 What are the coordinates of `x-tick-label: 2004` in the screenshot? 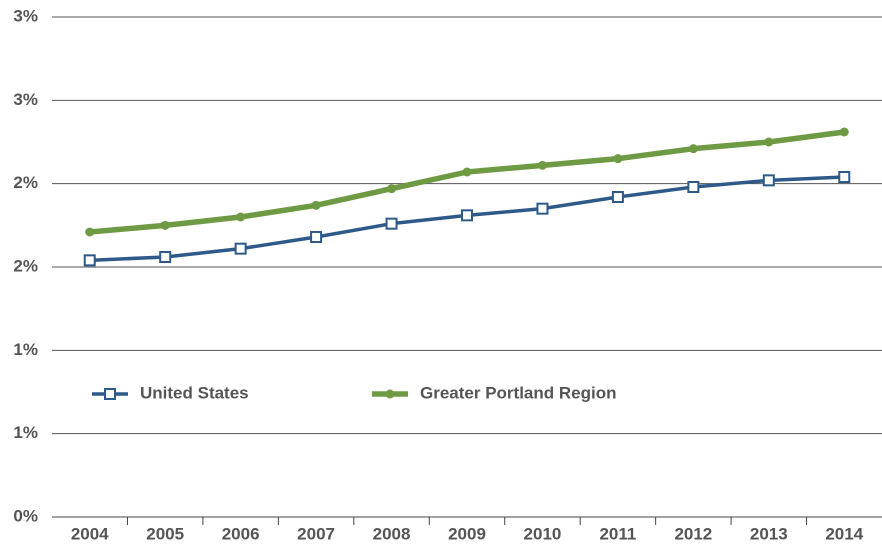 It's located at (90, 533).